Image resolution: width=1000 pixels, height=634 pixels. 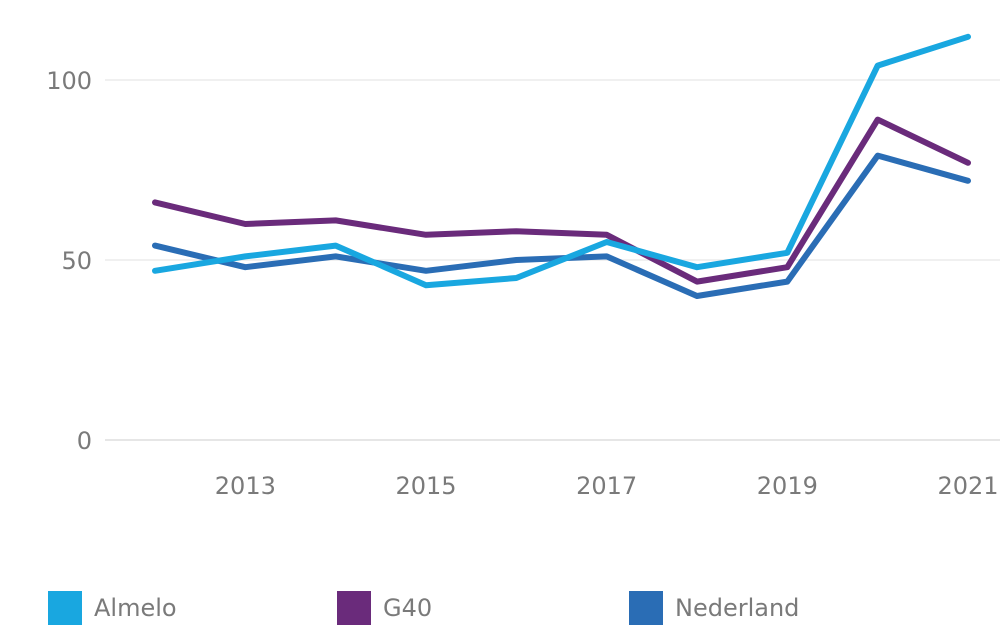 I want to click on legend-item-nederland: Nederland, so click(x=714, y=608).